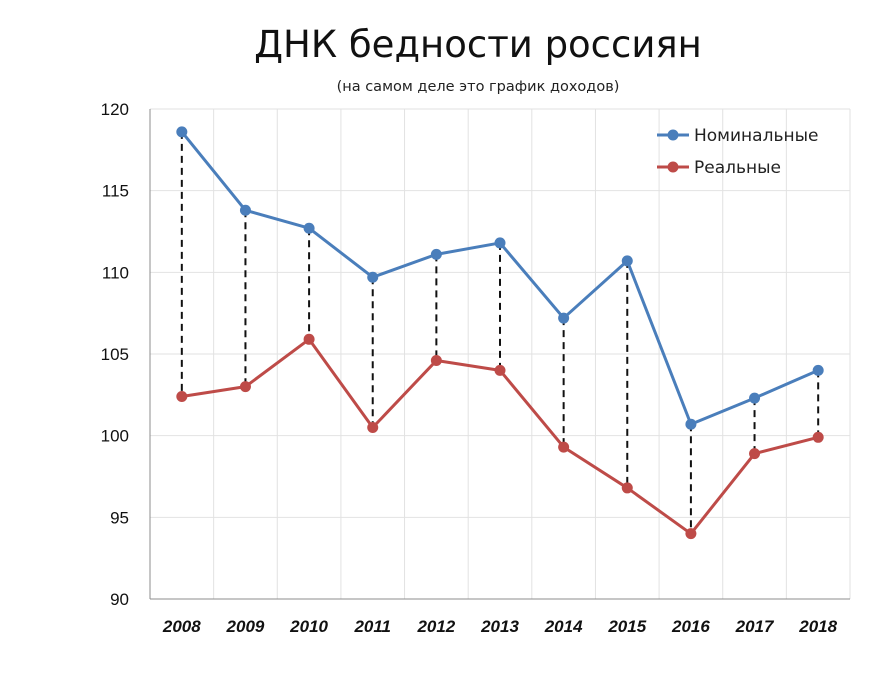 This screenshot has width=895, height=688. I want to click on x-tick-label: 2010, so click(308, 626).